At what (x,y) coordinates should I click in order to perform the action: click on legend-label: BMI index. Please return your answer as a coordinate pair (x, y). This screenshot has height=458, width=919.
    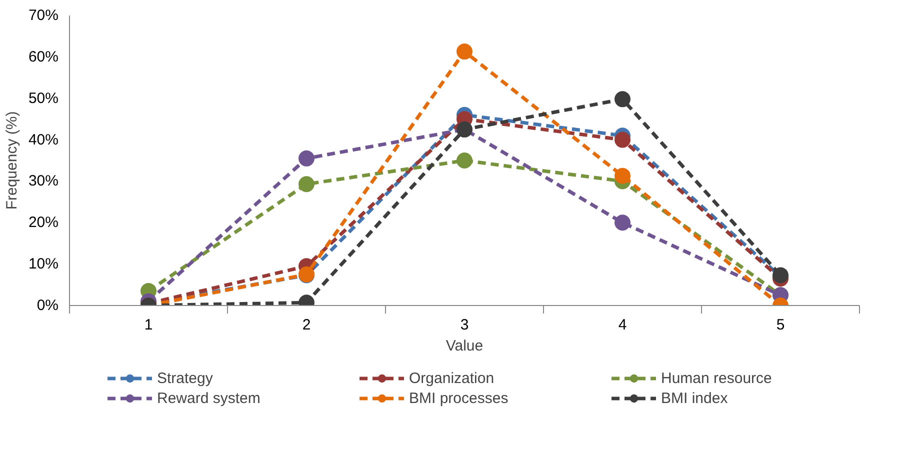
    Looking at the image, I should click on (695, 398).